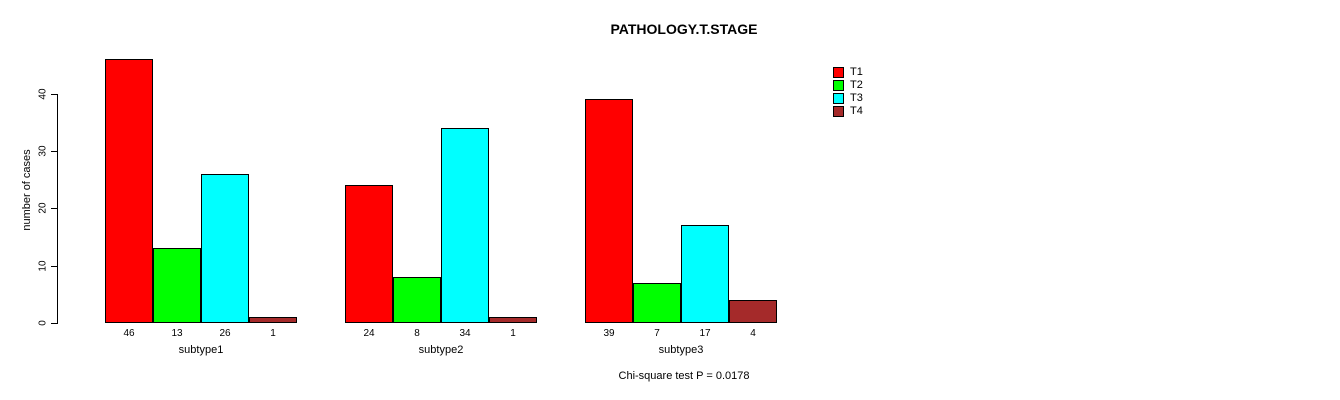 The image size is (1340, 400). I want to click on chi-square-annotation: Chi-square test P = 0.0178, so click(684, 376).